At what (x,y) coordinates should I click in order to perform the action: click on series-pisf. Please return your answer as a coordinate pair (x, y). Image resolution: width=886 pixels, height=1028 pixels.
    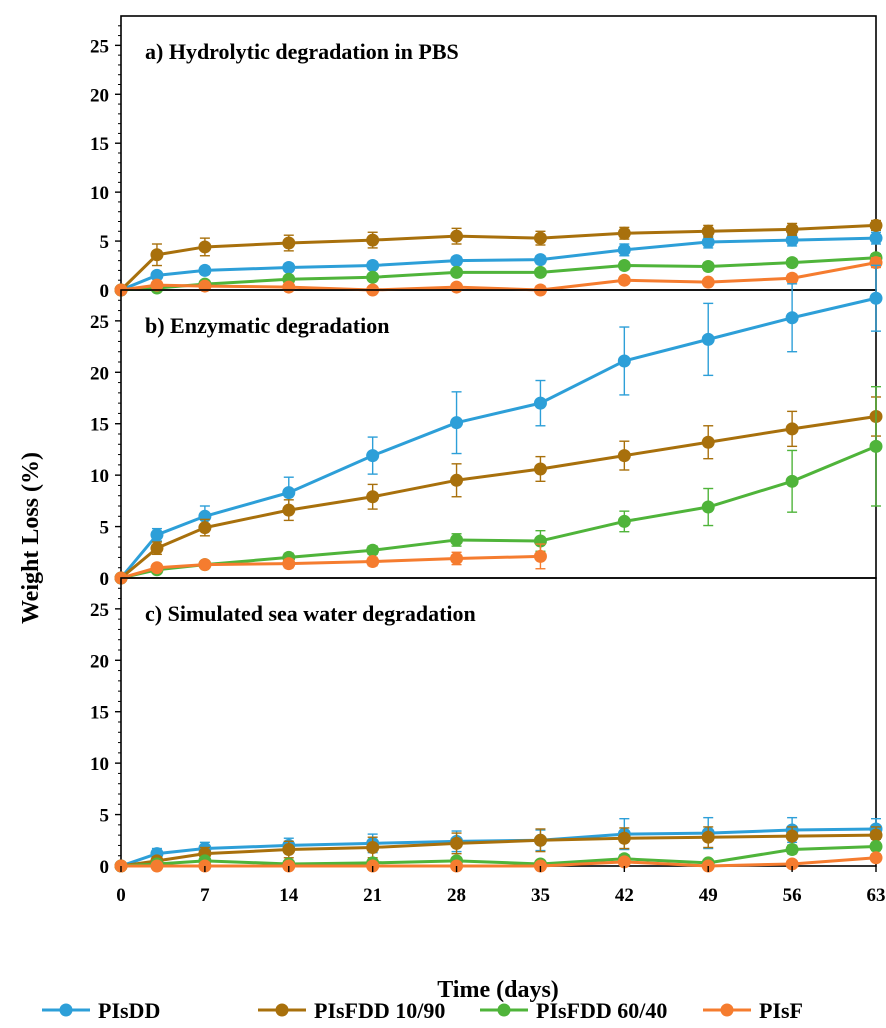
    Looking at the image, I should click on (330, 564).